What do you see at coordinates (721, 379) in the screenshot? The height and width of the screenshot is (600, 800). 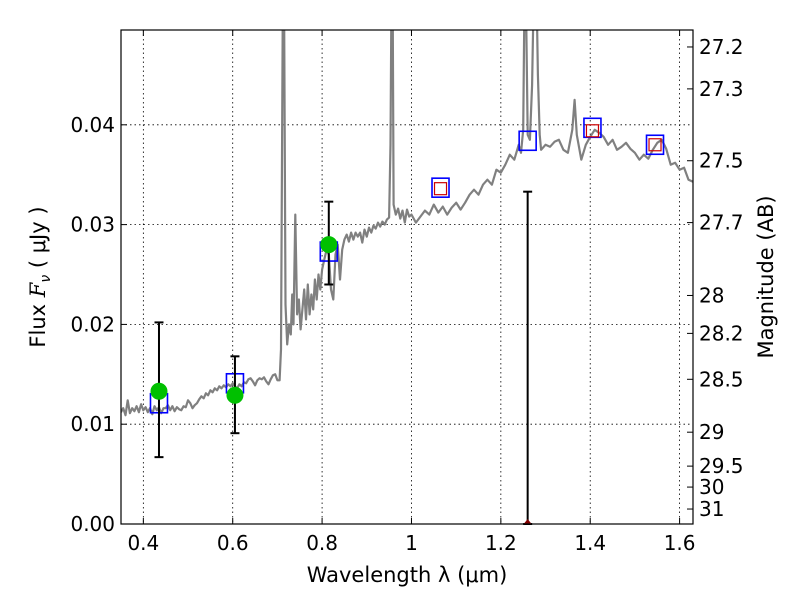 I see `magnitude-tick-label: 28.5` at bounding box center [721, 379].